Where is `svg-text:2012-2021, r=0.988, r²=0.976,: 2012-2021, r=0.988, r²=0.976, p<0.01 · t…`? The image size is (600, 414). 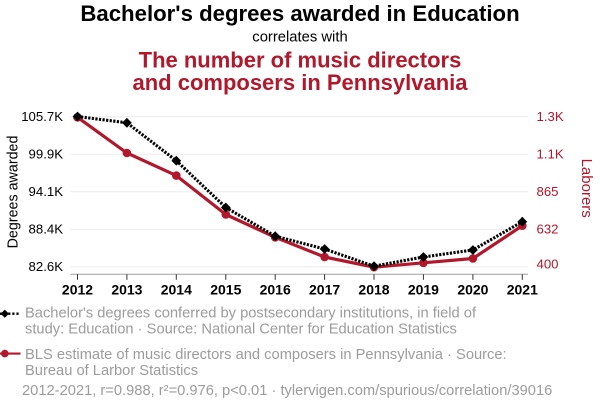
svg-text:2012-2021, r=0.988, r²=0.976,: 2012-2021, r=0.988, r²=0.976, p<0.01 · t… is located at coordinates (287, 391).